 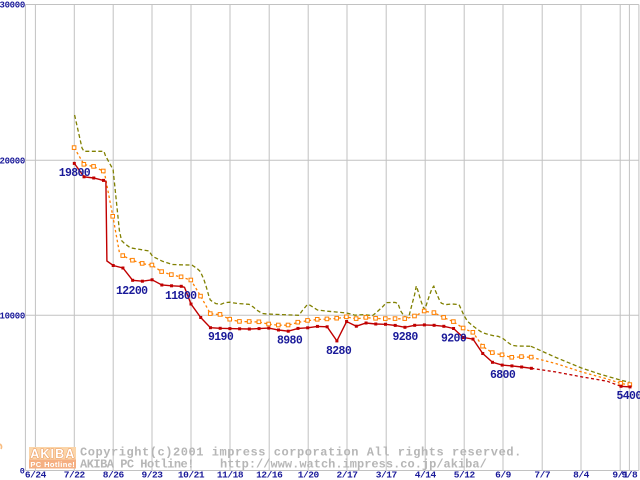 I want to click on svg-text: AKIBA PC Hotline!, so click(x=137, y=464).